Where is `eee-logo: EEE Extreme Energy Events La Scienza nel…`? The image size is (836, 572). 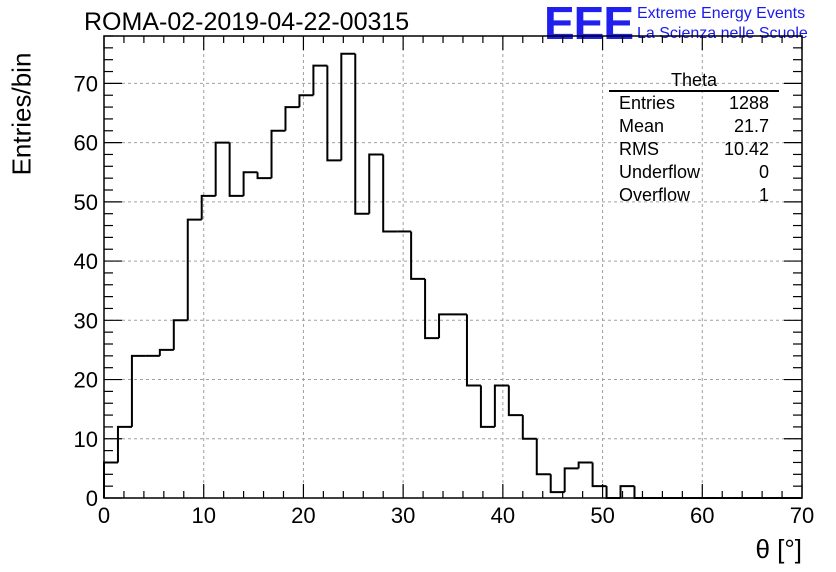
eee-logo: EEE Extreme Energy Events La Scienza nel… is located at coordinates (689, 24).